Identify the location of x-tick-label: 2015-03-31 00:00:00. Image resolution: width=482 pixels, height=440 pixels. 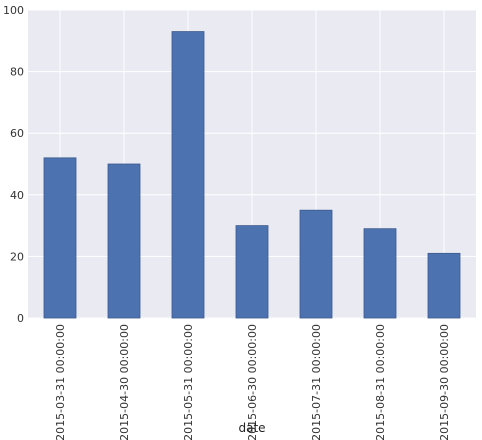
(60, 382).